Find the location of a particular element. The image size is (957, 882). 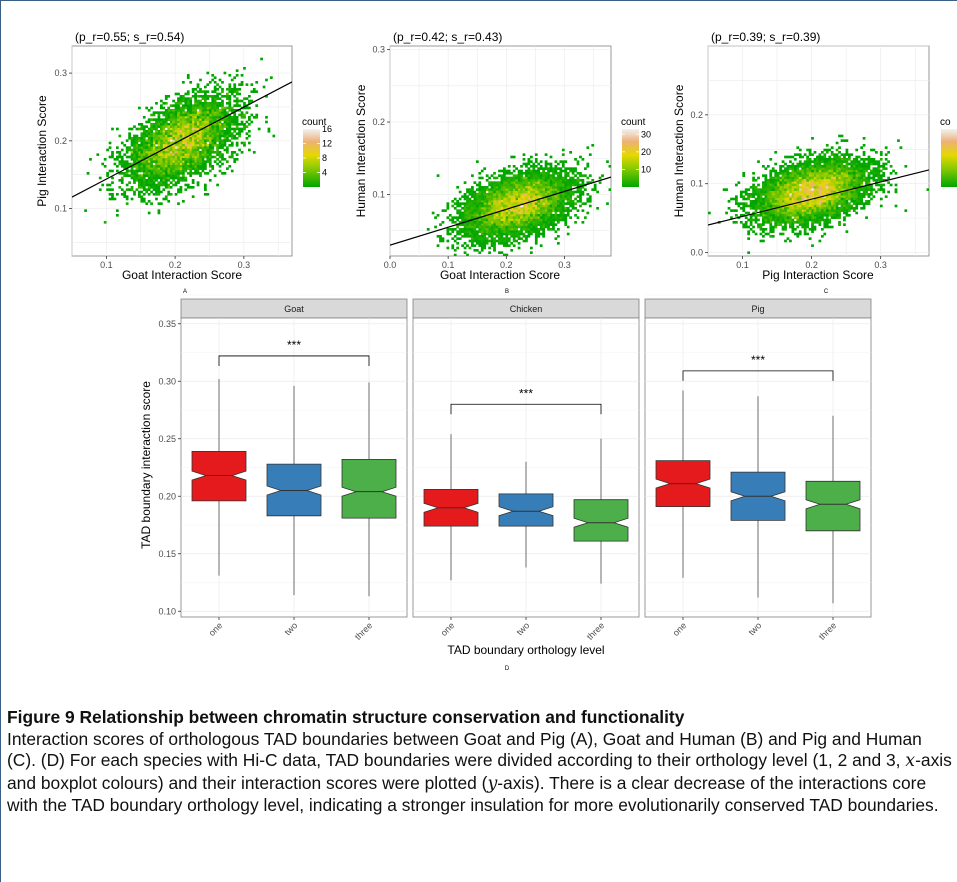

panel-a-y-label: Pig Interaction Score is located at coordinates (42, 151).